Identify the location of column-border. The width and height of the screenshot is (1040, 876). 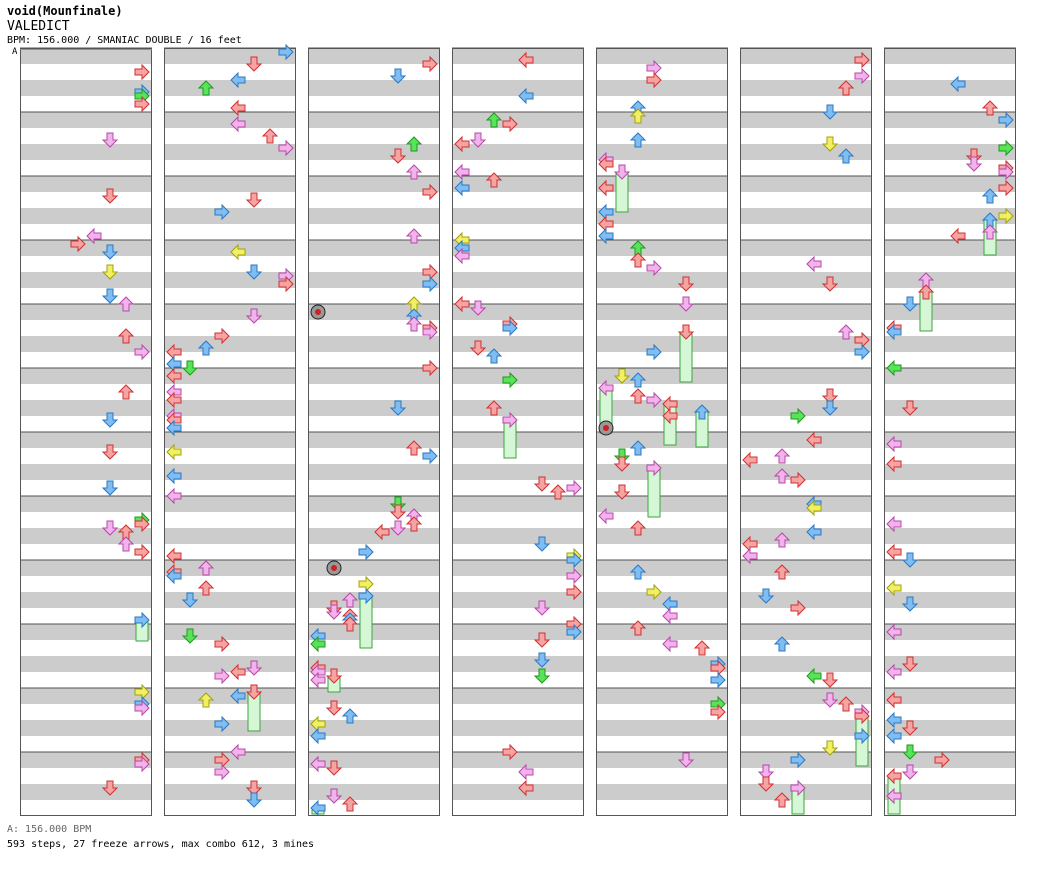
(662, 432).